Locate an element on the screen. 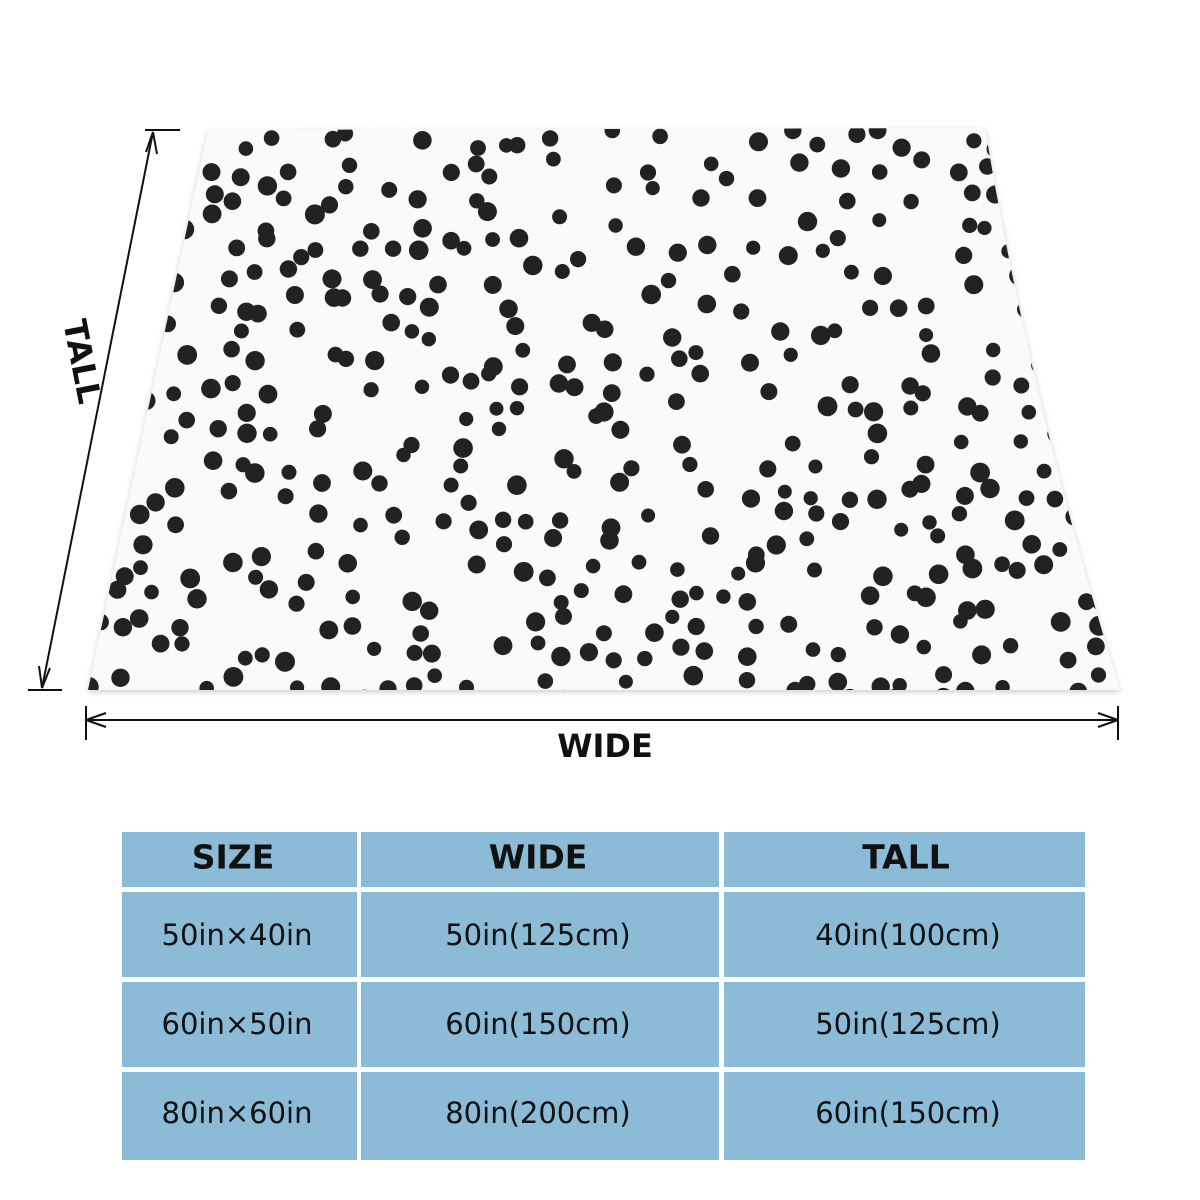 The image size is (1200, 1200). wide-cell: 80in(200cm) is located at coordinates (538, 1113).